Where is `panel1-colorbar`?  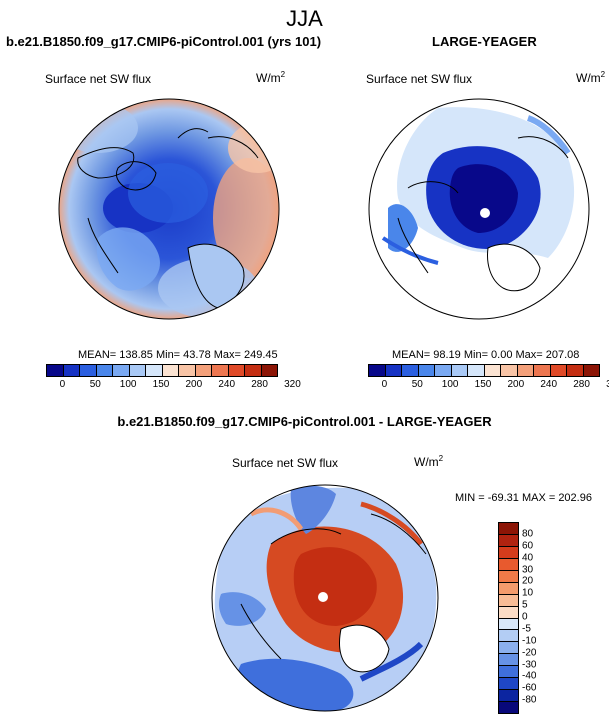 panel1-colorbar is located at coordinates (162, 370).